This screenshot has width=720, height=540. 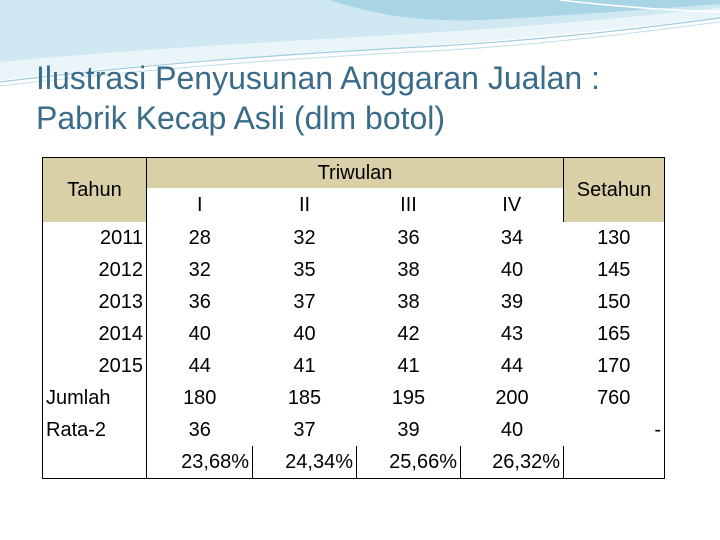 What do you see at coordinates (614, 189) in the screenshot?
I see `header-setahun: Setahun` at bounding box center [614, 189].